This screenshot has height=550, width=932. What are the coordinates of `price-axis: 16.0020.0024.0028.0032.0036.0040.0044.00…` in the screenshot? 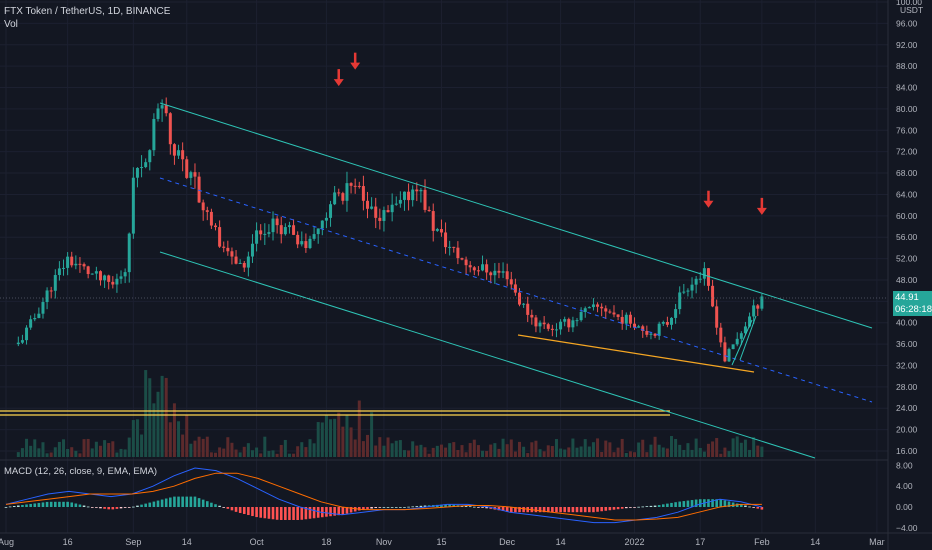 It's located at (909, 275).